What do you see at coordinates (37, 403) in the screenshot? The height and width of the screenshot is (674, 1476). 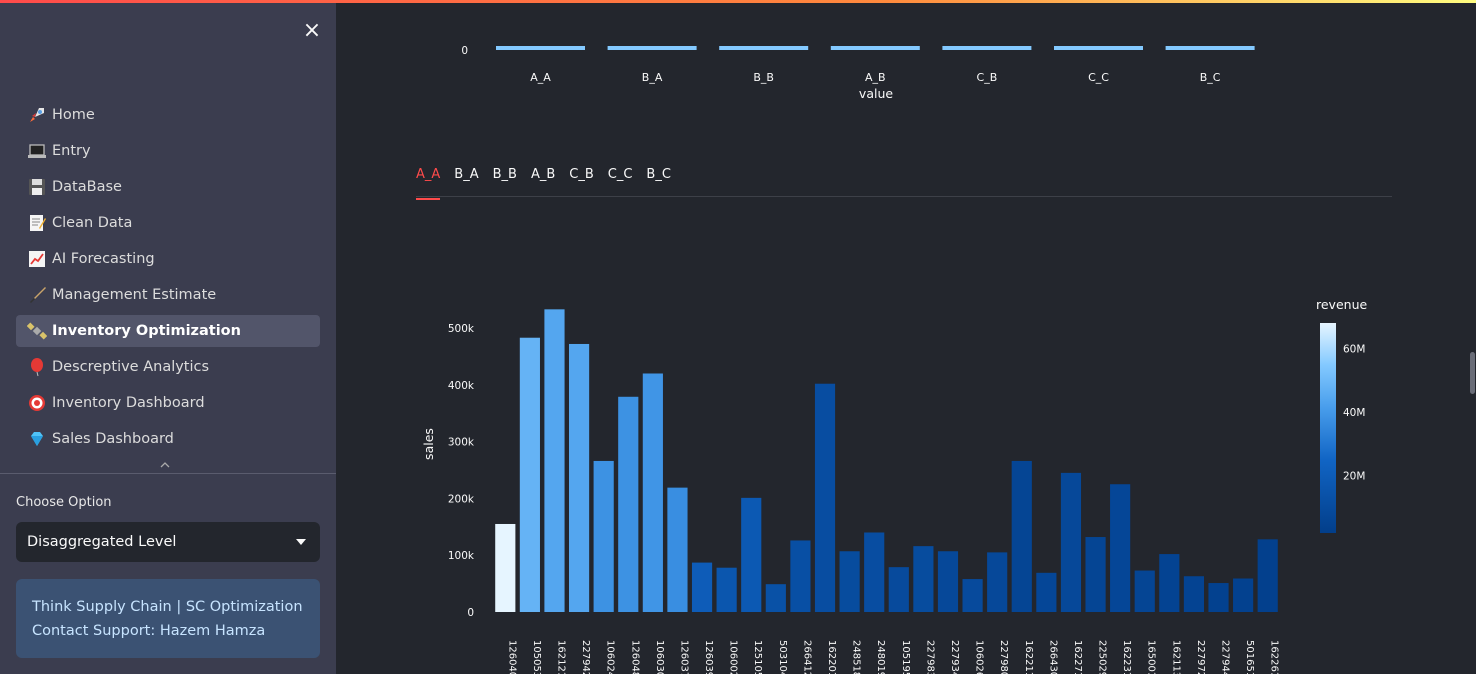 I see `target-icon` at bounding box center [37, 403].